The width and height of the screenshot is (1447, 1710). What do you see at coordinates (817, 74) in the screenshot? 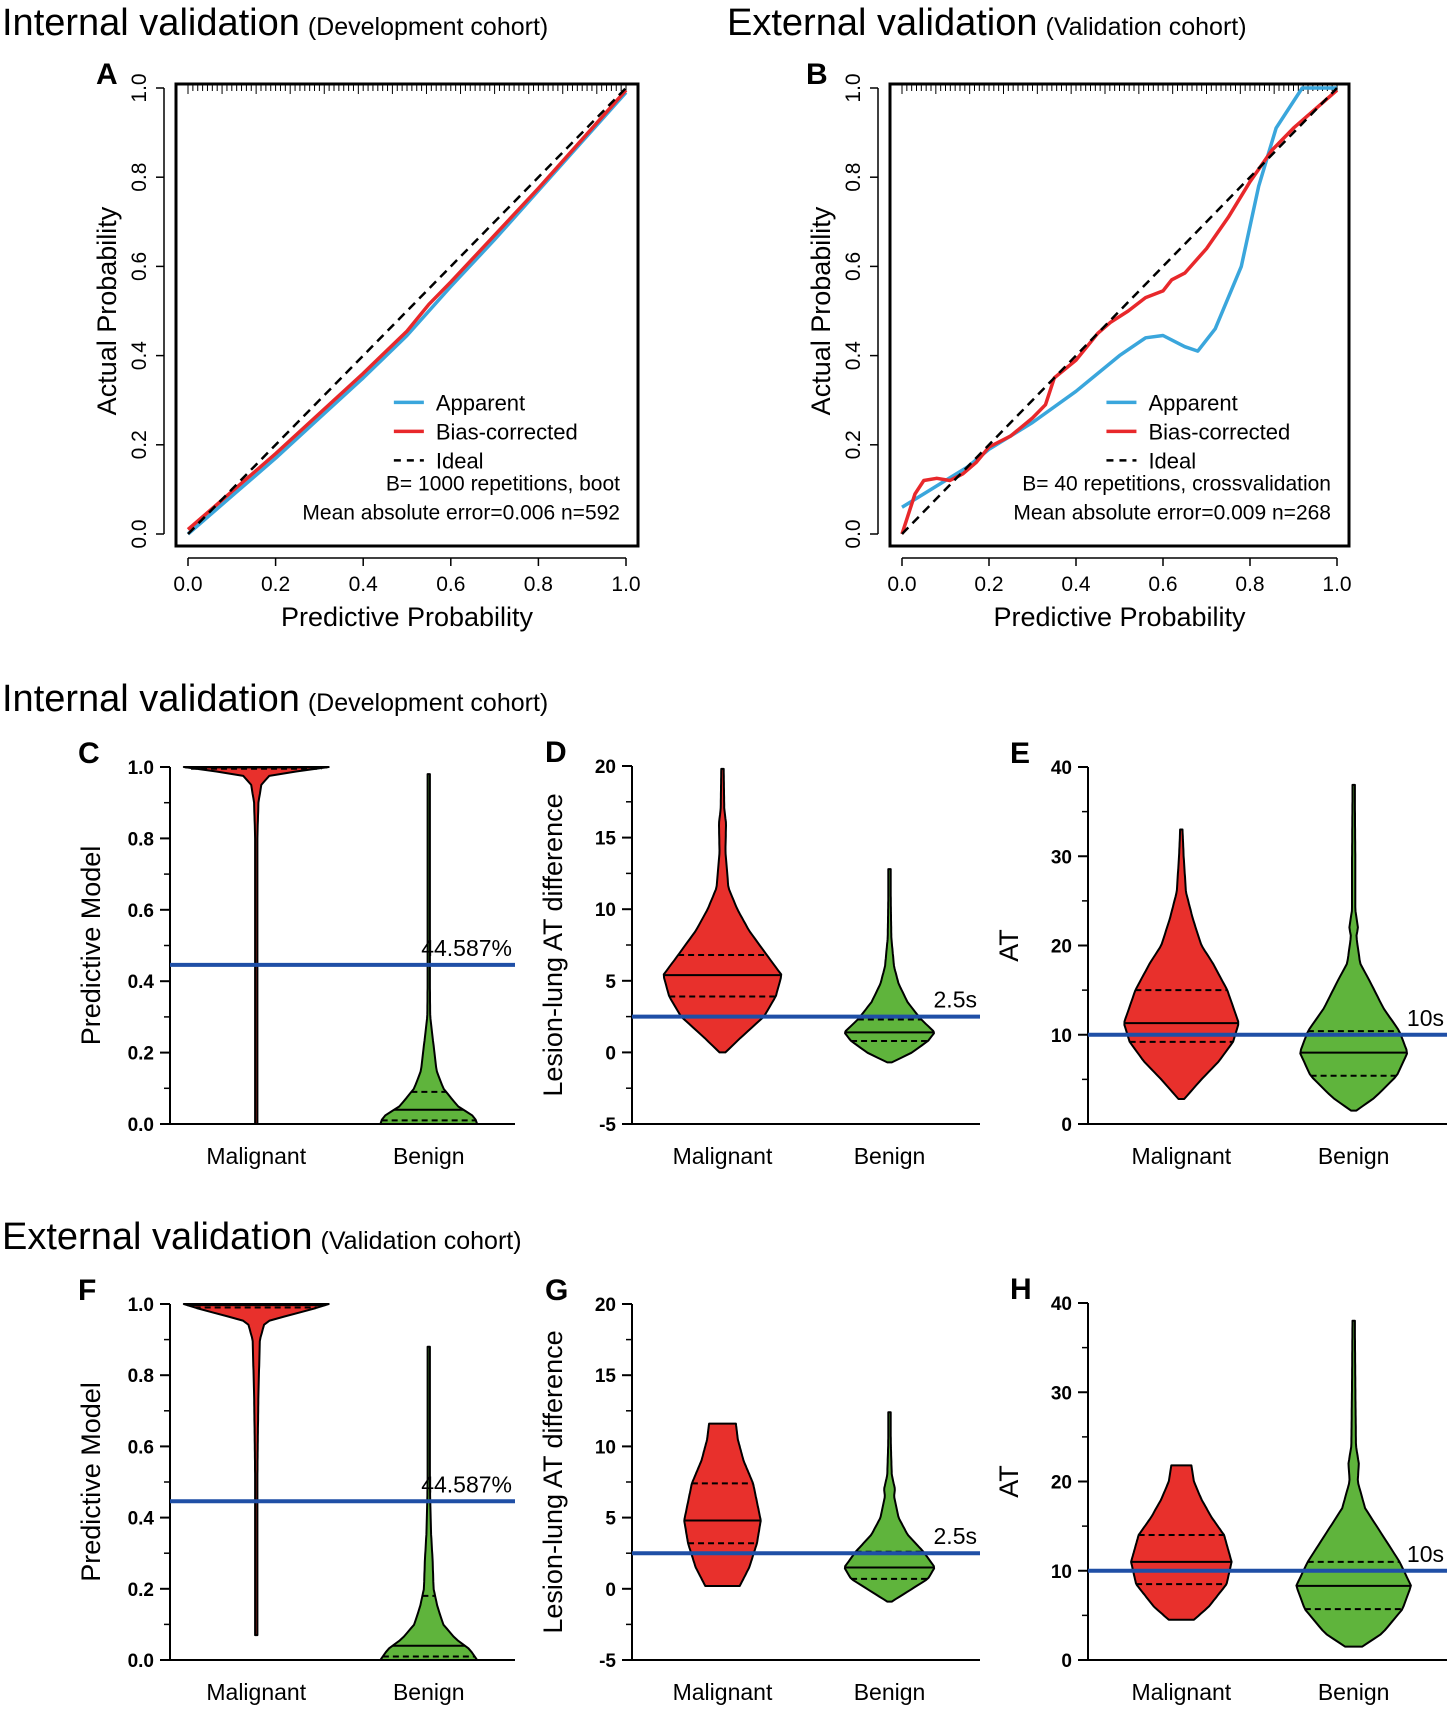
I see `panel-letter: B` at bounding box center [817, 74].